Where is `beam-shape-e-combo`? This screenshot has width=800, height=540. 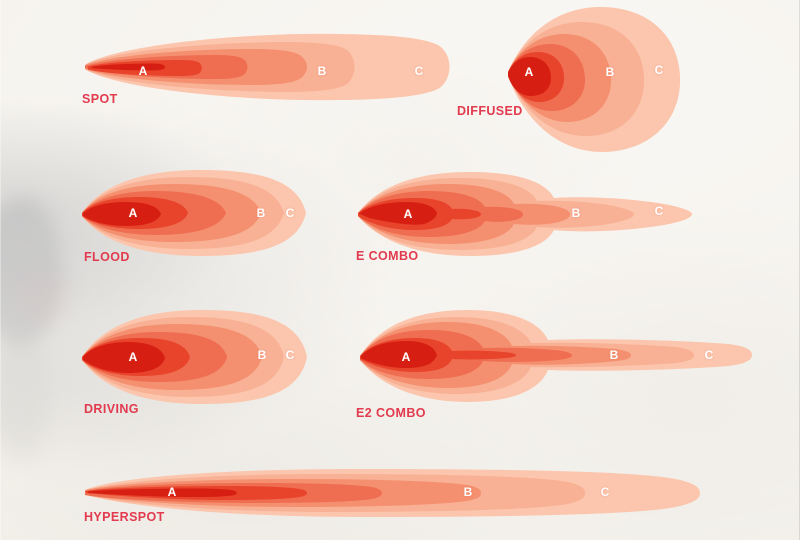
beam-shape-e-combo is located at coordinates (530, 217).